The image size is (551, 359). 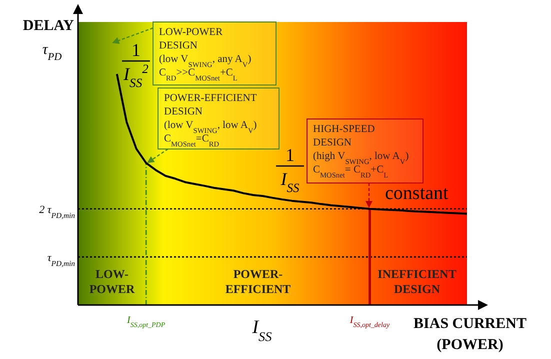 I want to click on text: I$_{SS}$, so click(x=261, y=330).